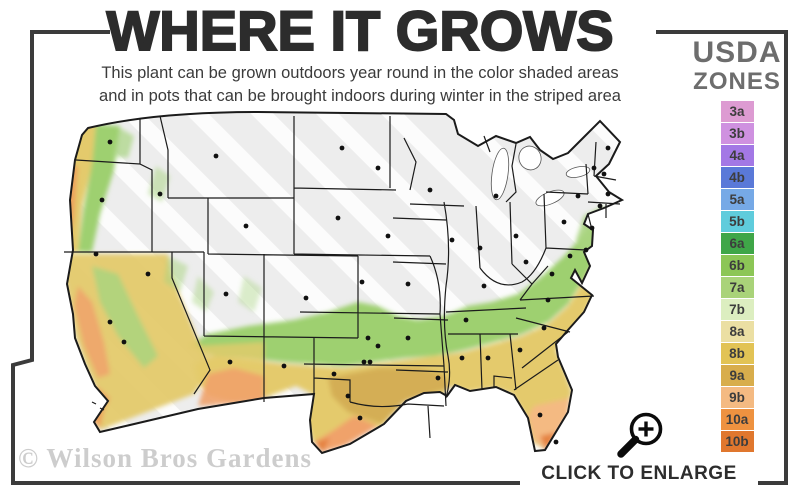 This screenshot has width=800, height=500. I want to click on zone-swatch-9a: 9a, so click(737, 375).